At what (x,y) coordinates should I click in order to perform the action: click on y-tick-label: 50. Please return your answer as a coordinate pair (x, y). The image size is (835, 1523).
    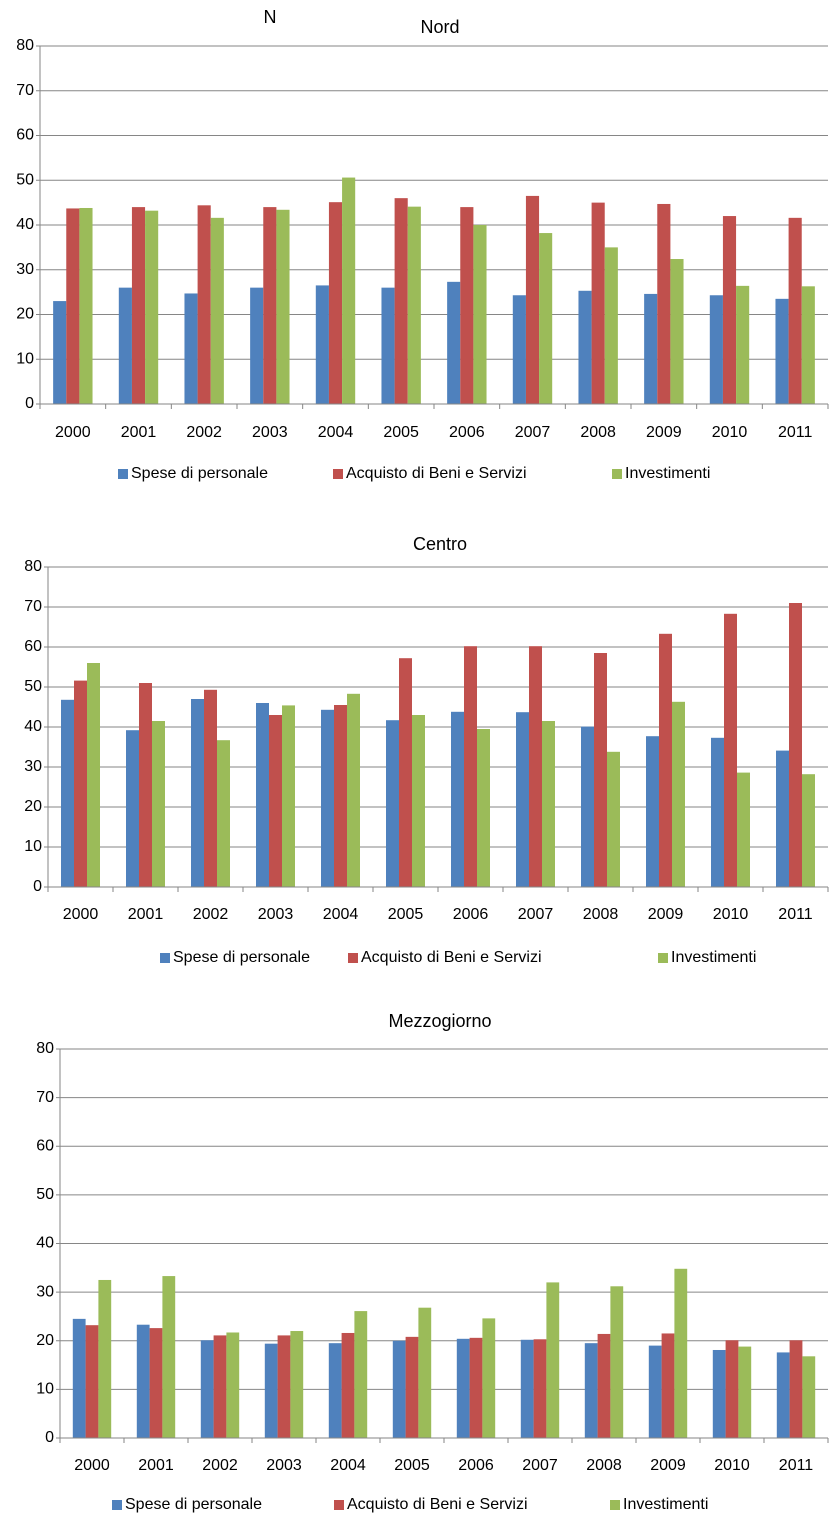
    Looking at the image, I should click on (33, 686).